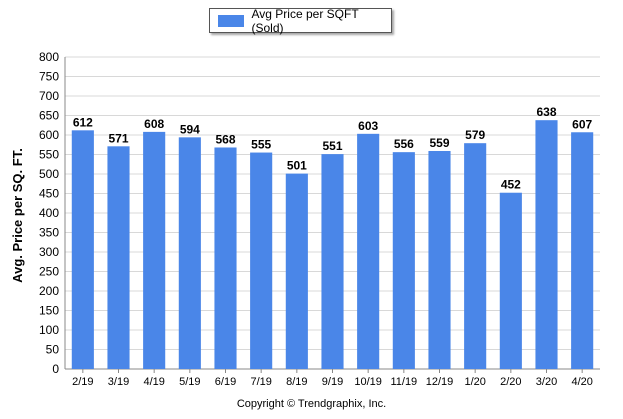  What do you see at coordinates (49, 311) in the screenshot?
I see `y-tick-label: 150` at bounding box center [49, 311].